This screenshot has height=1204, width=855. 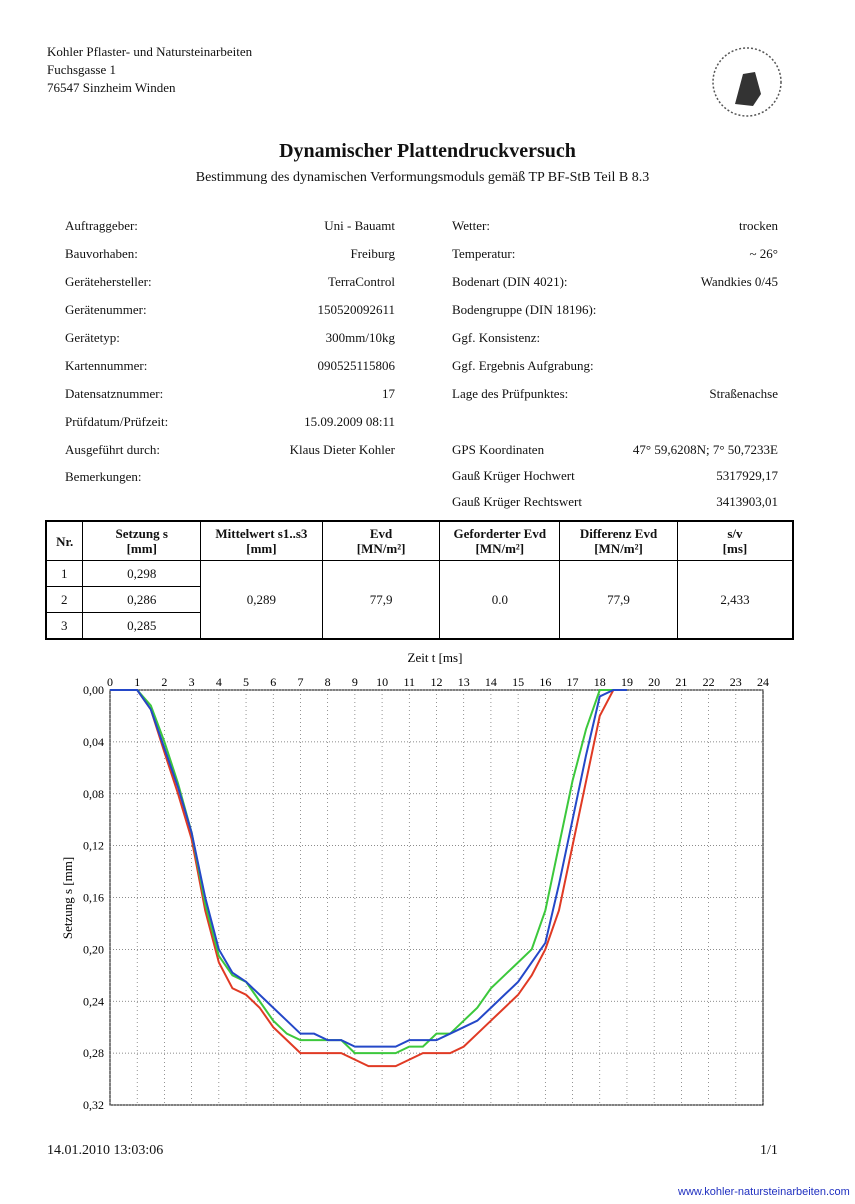 What do you see at coordinates (219, 682) in the screenshot?
I see `x-tick-label: 4` at bounding box center [219, 682].